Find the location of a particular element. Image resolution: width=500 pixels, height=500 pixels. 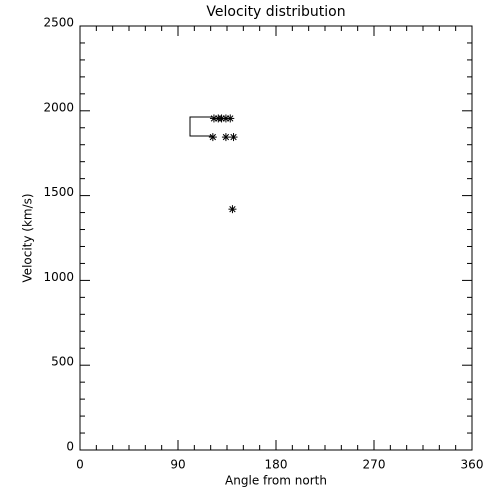

y-tick-label: 1000 is located at coordinates (58, 277).